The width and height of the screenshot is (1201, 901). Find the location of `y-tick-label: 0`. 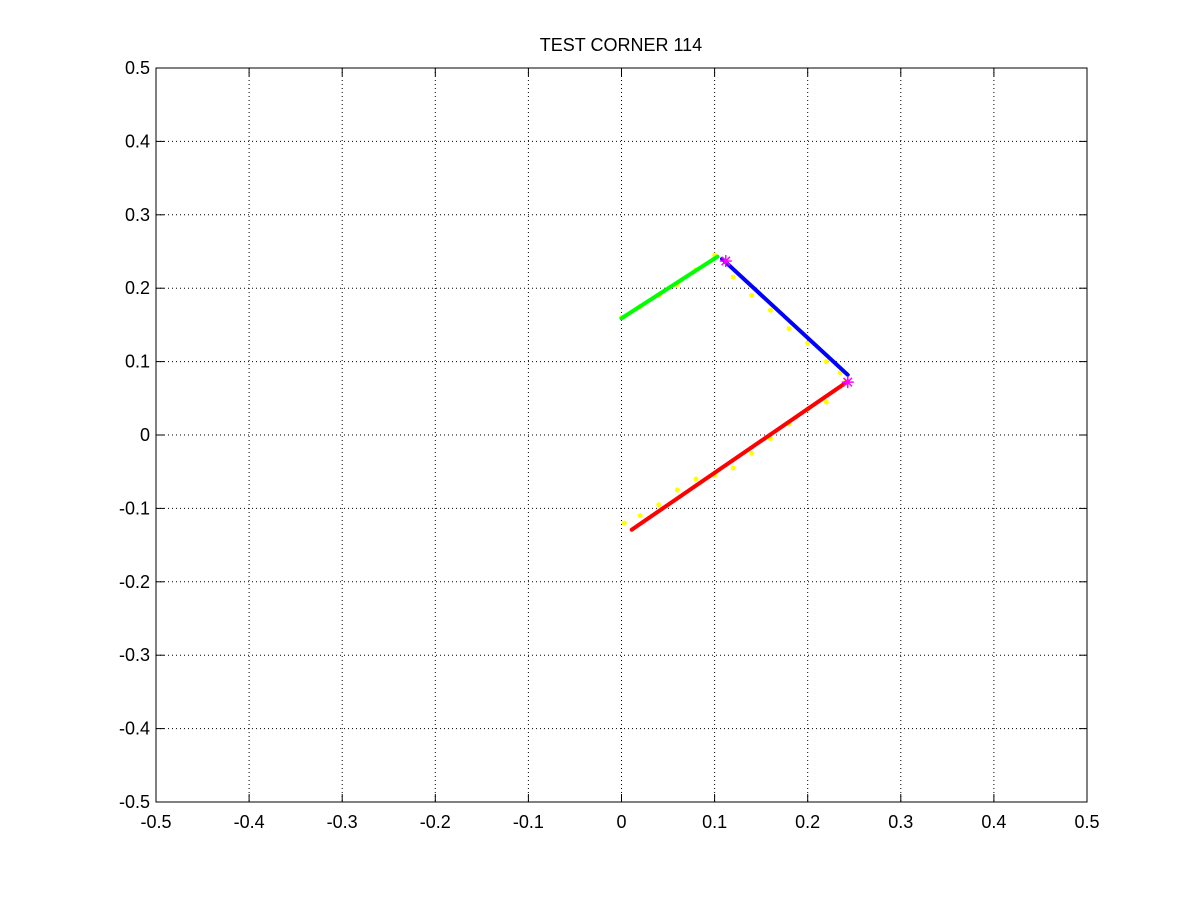

y-tick-label: 0 is located at coordinates (145, 435).